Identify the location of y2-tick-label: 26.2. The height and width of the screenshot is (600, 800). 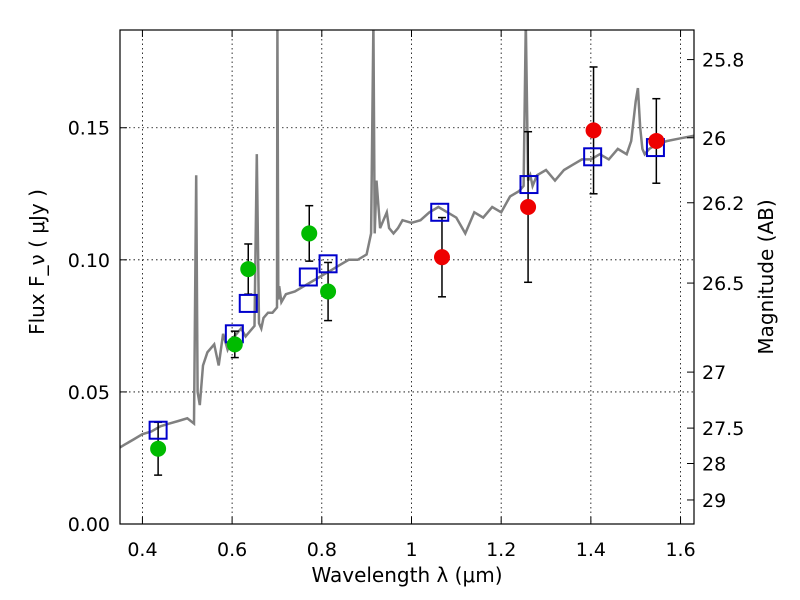
(723, 204).